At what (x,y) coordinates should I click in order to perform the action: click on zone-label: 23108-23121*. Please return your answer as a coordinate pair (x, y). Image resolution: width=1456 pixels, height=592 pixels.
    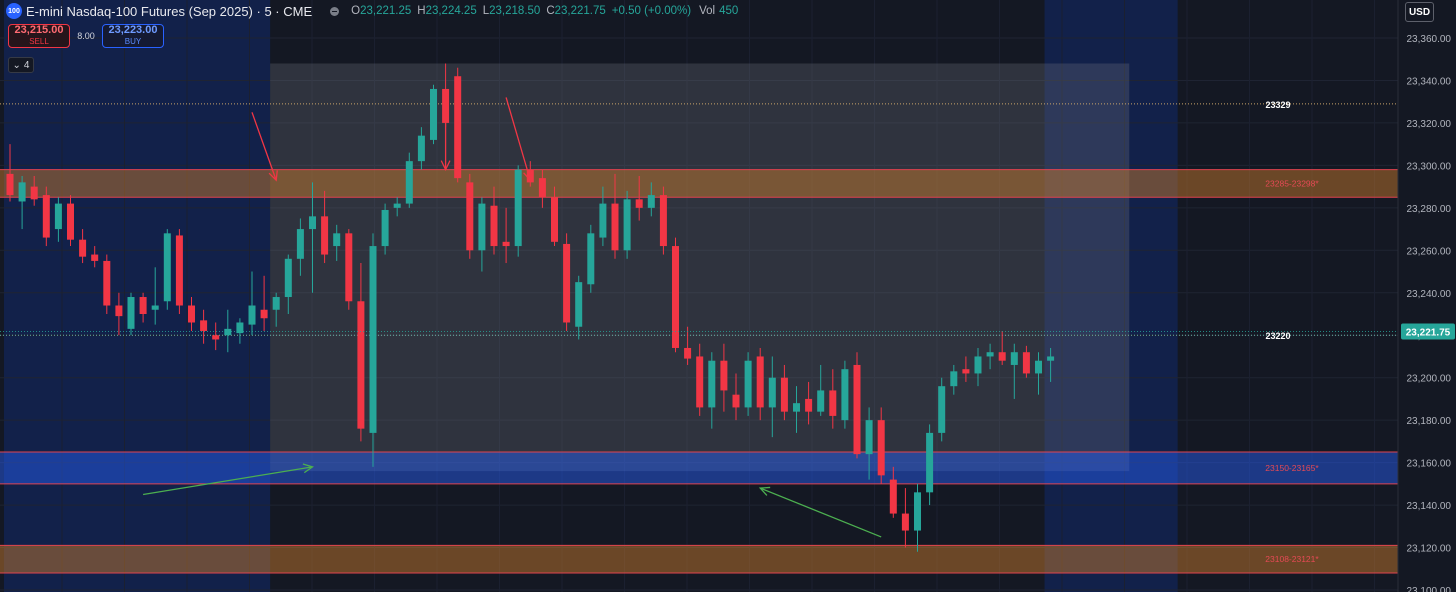
    Looking at the image, I should click on (1292, 559).